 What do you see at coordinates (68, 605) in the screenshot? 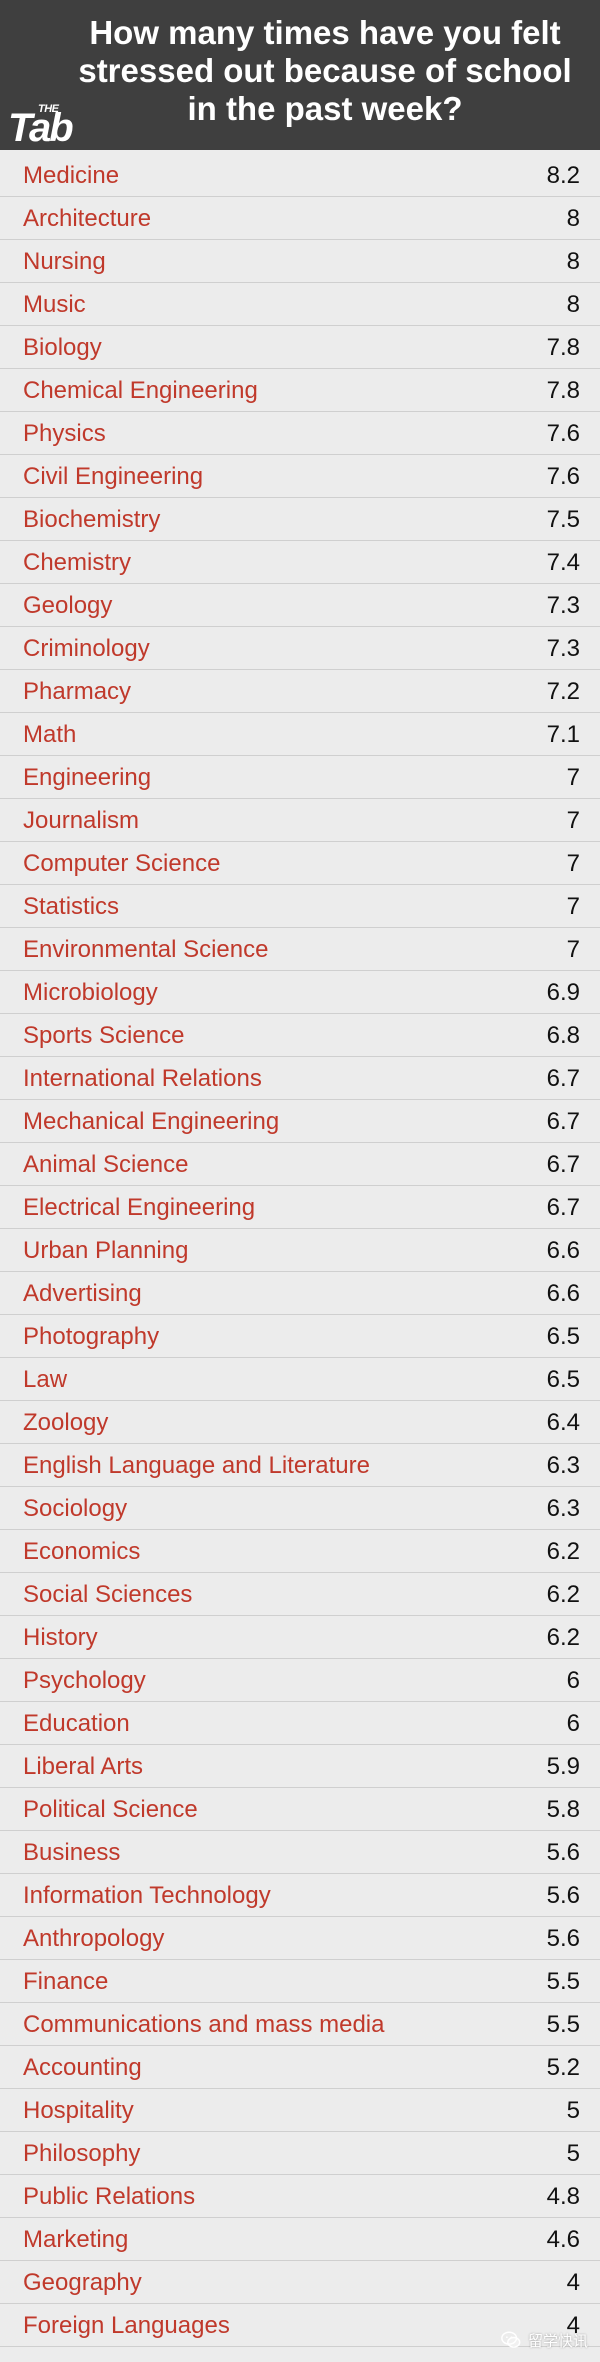
I see `subject-label: Geology` at bounding box center [68, 605].